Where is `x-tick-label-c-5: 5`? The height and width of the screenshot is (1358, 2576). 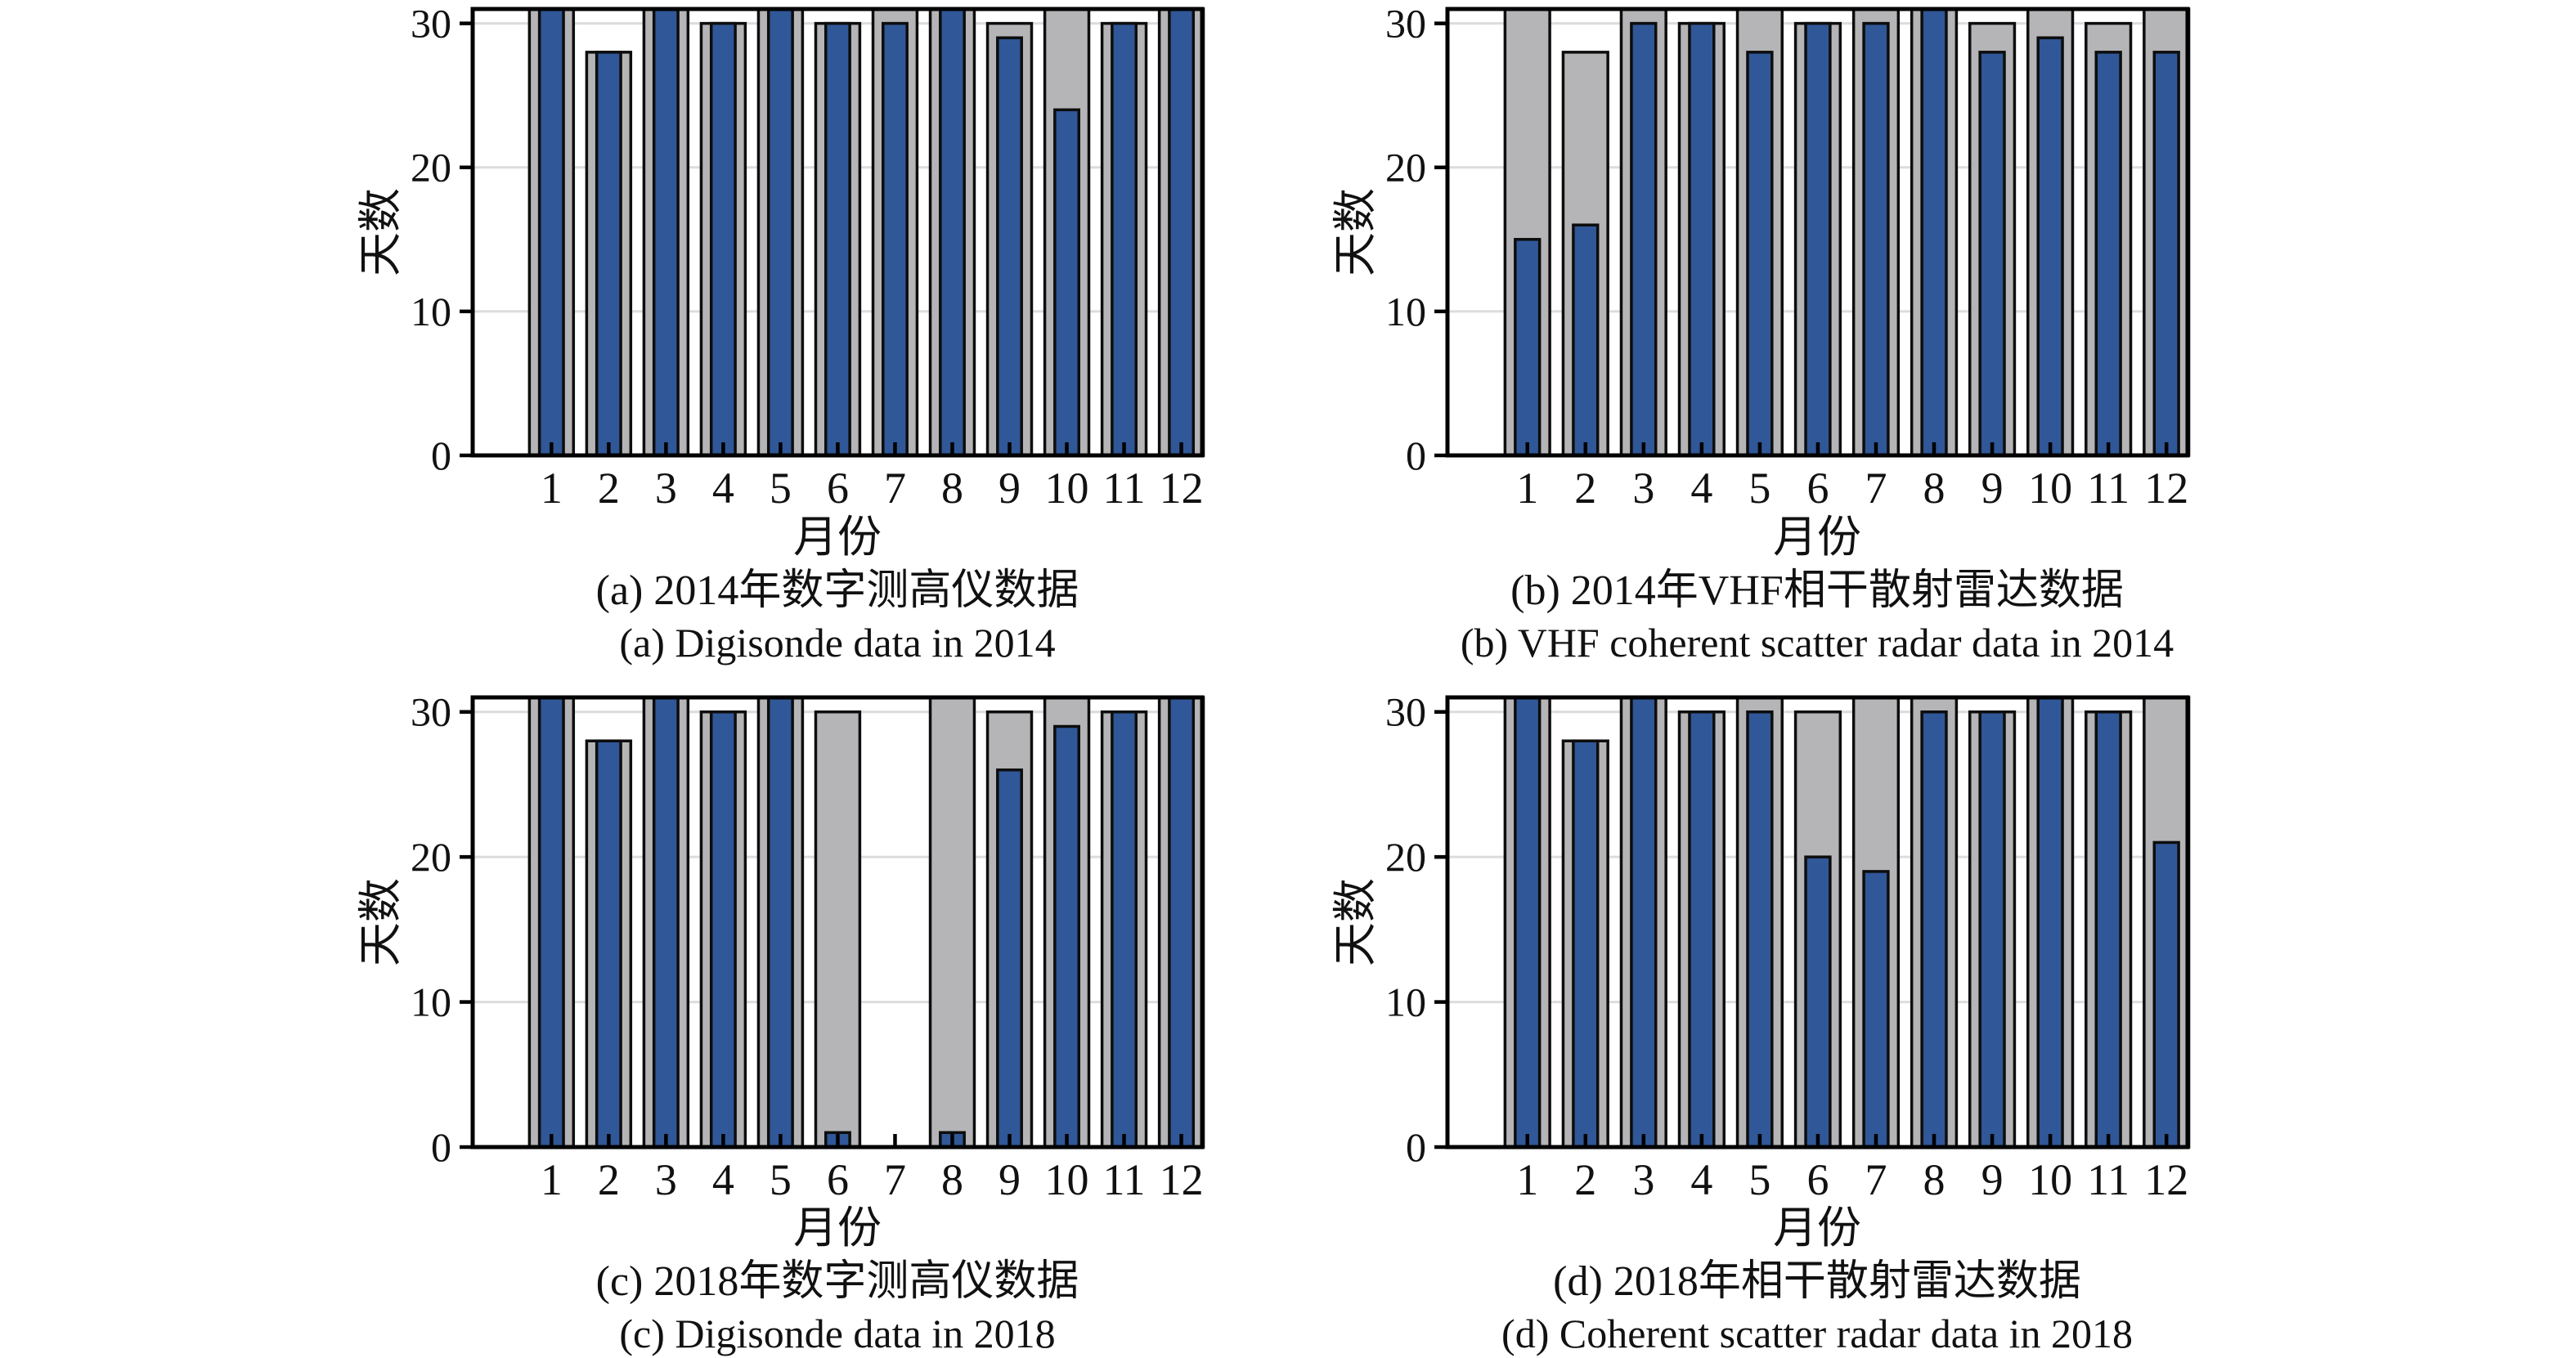 x-tick-label-c-5: 5 is located at coordinates (781, 1179).